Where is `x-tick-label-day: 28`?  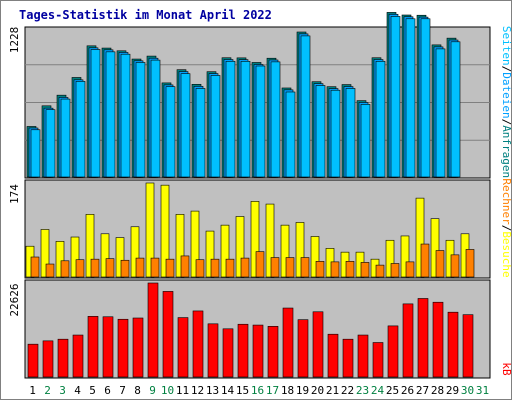
x-tick-label-day: 28 is located at coordinates (437, 390).